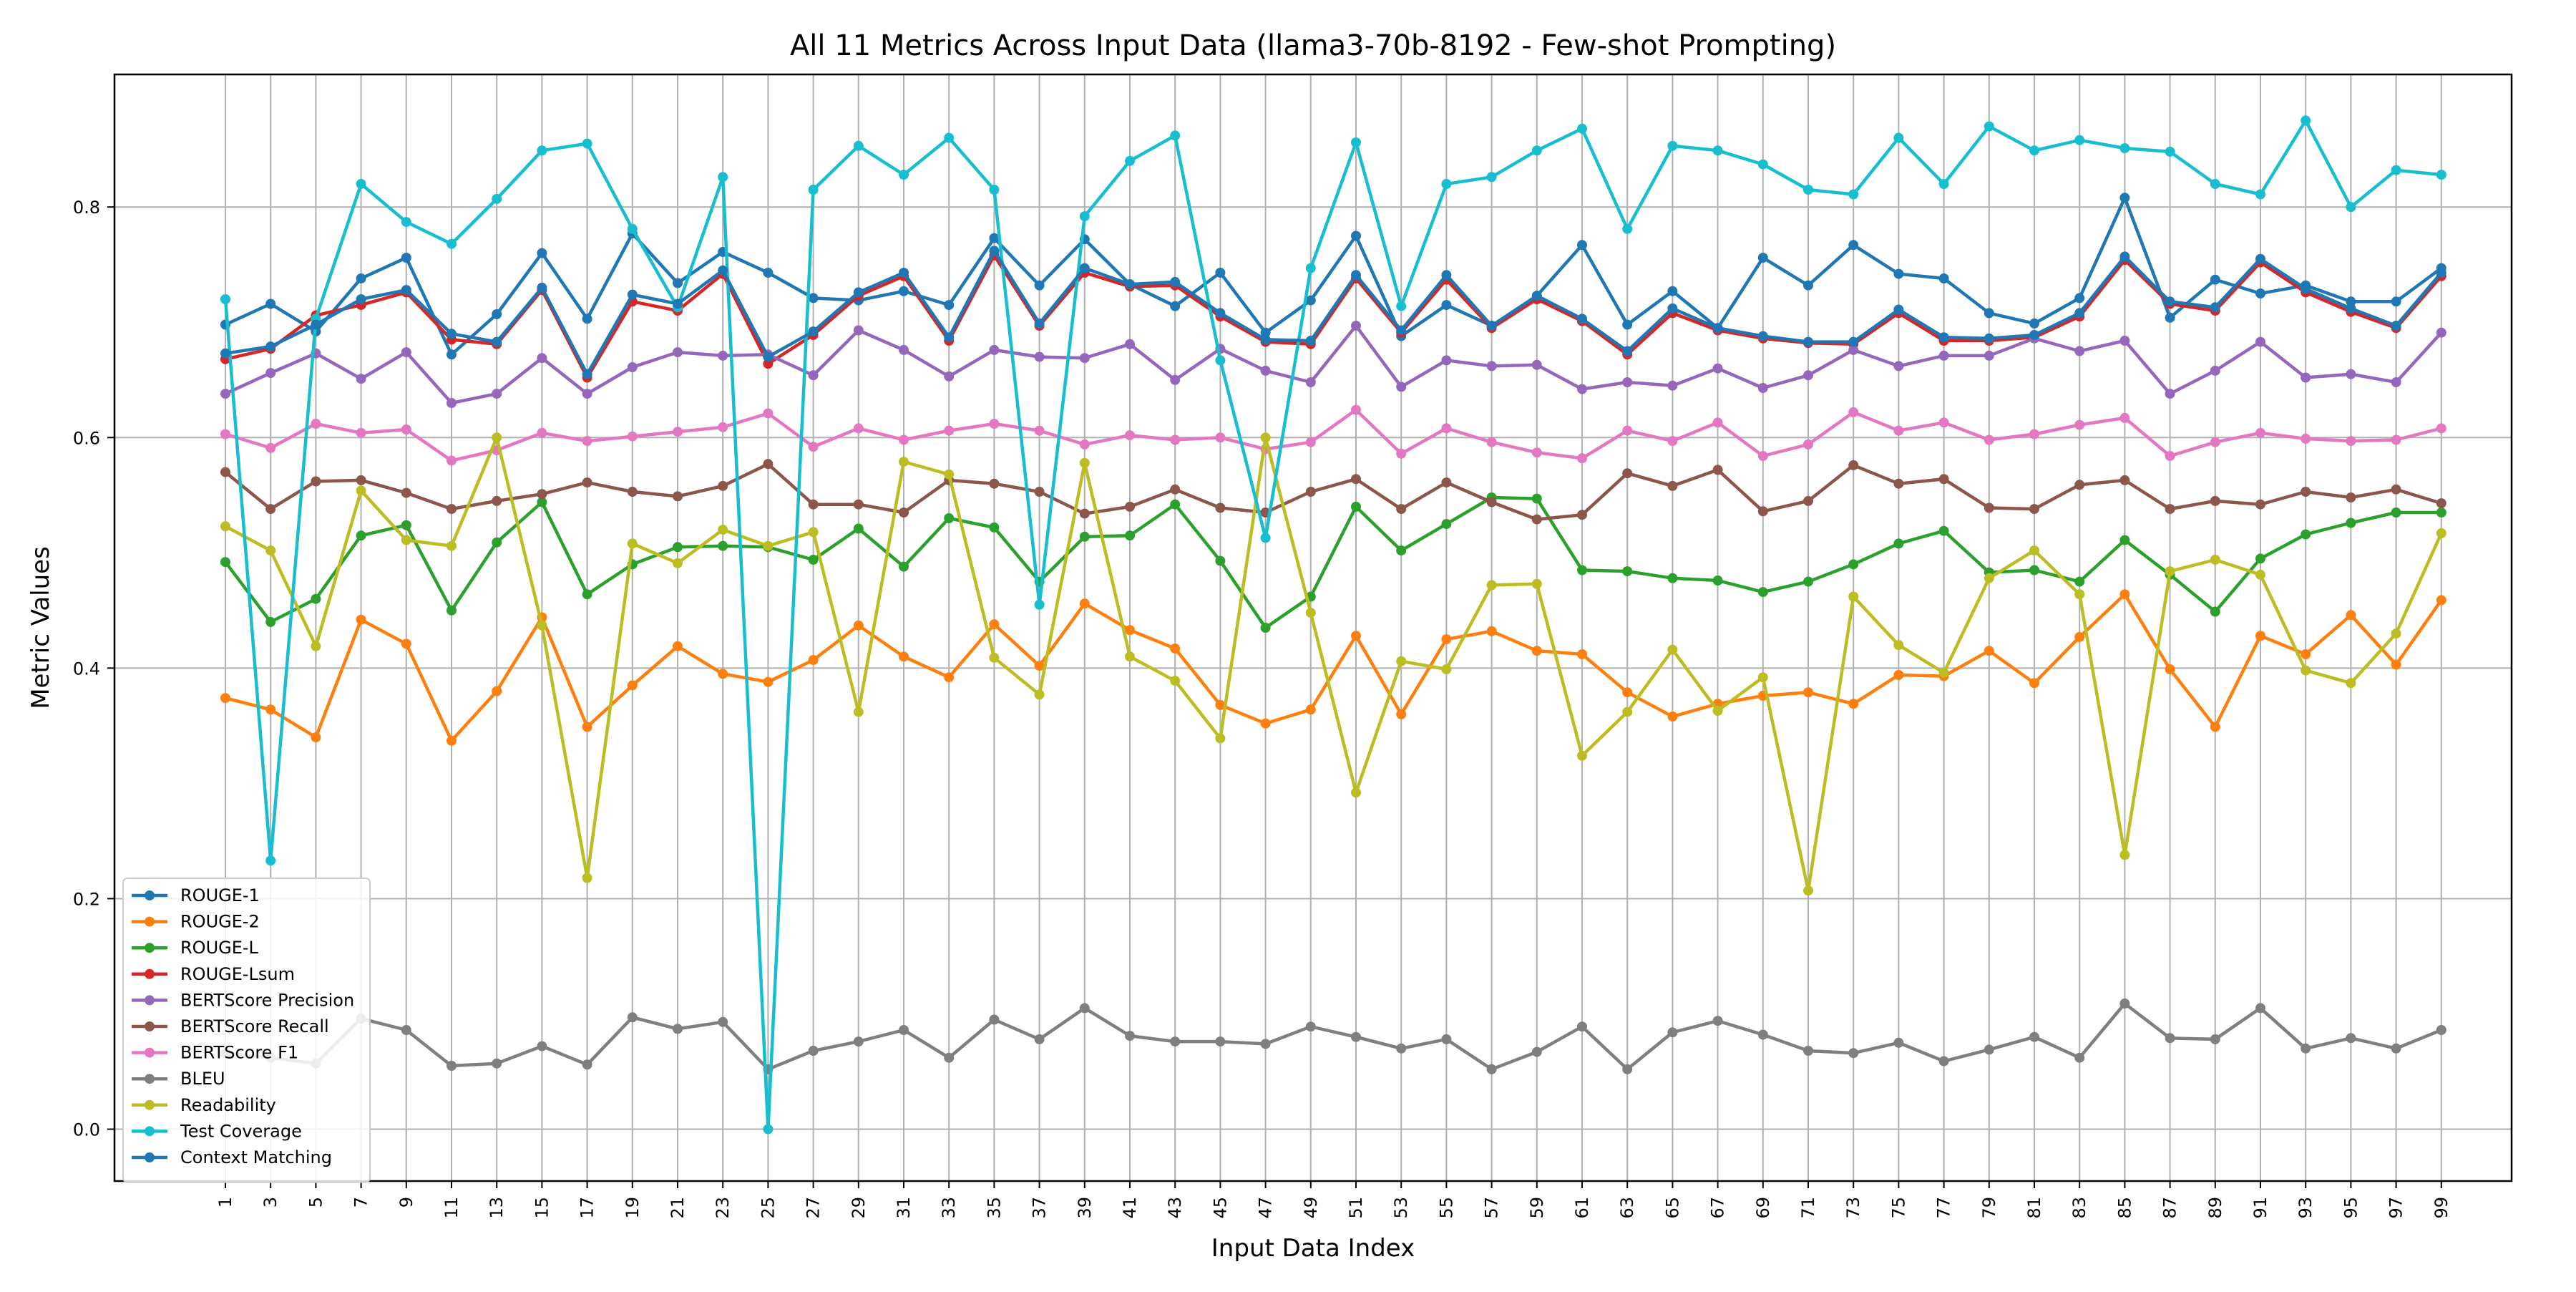 The width and height of the screenshot is (2576, 1292). I want to click on y-tick-label: 0.0, so click(86, 1130).